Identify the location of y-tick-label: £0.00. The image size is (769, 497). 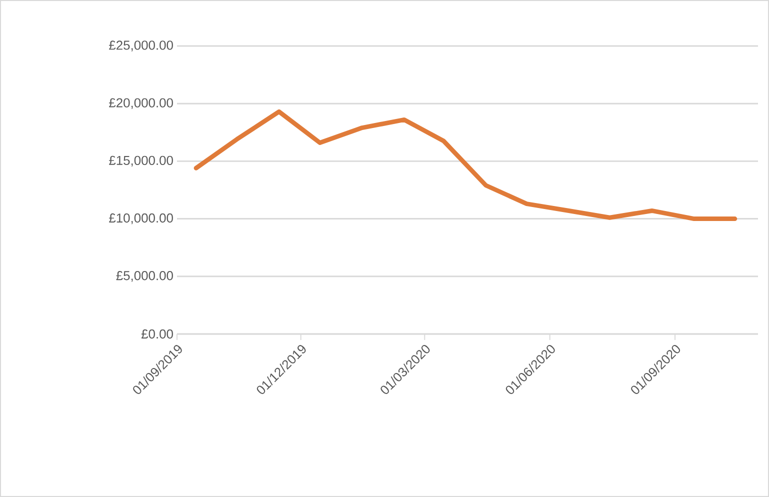
(157, 334).